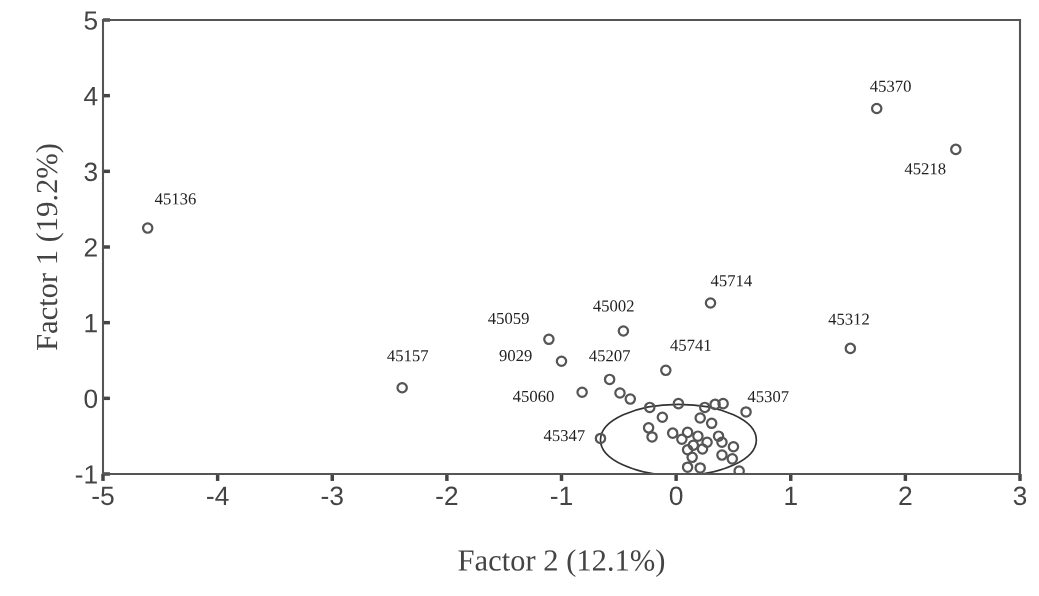 The image size is (1039, 596). What do you see at coordinates (86, 474) in the screenshot?
I see `y-tick-label: -1` at bounding box center [86, 474].